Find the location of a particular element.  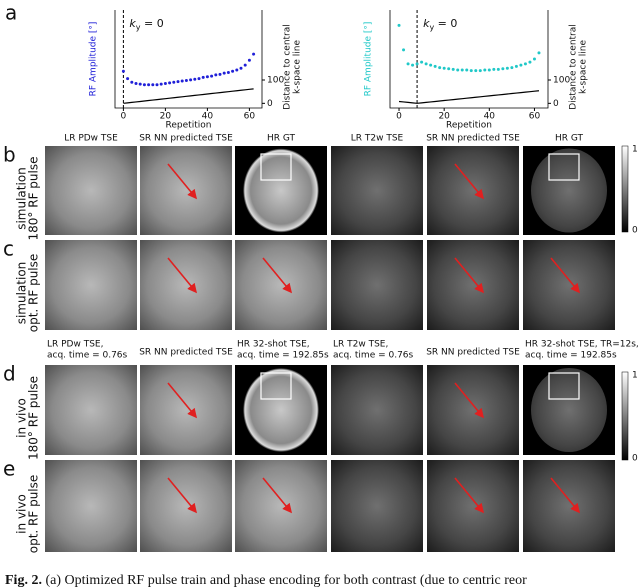

colorbar-tick: 1 is located at coordinates (635, 150).